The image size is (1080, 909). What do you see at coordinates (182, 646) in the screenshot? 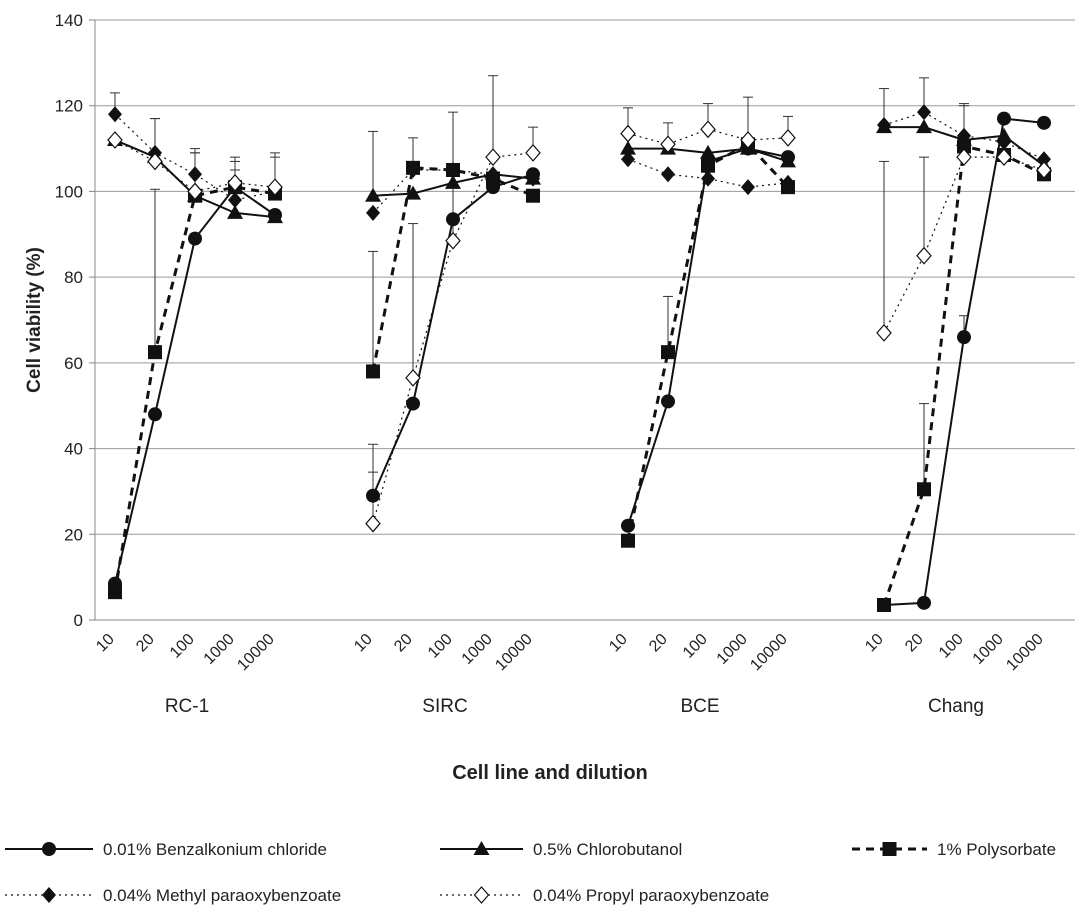
I see `x-tick-label: 100` at bounding box center [182, 646].